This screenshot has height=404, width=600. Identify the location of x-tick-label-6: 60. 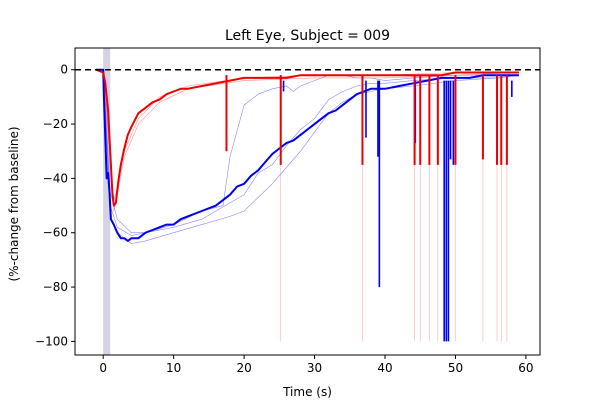
(525, 368).